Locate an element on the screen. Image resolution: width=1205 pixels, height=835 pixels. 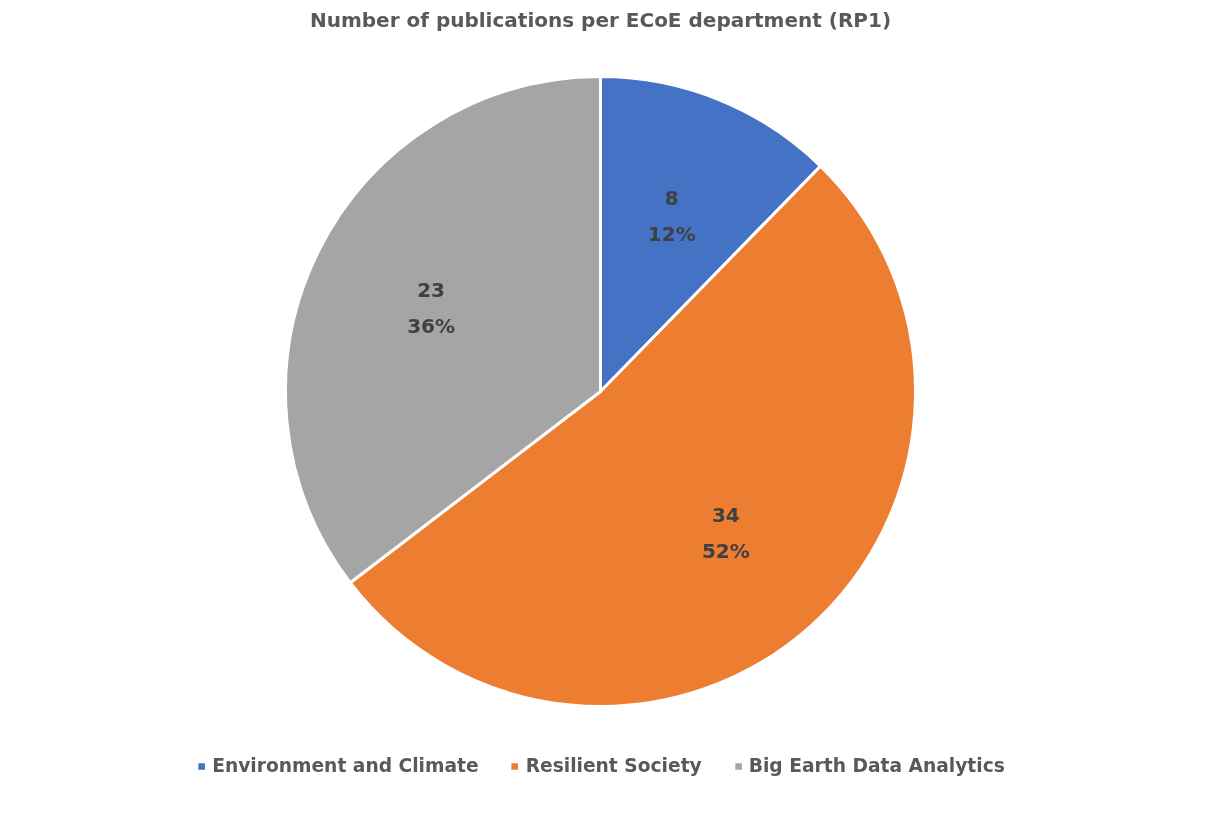
data-label: 34 52% is located at coordinates (725, 532).